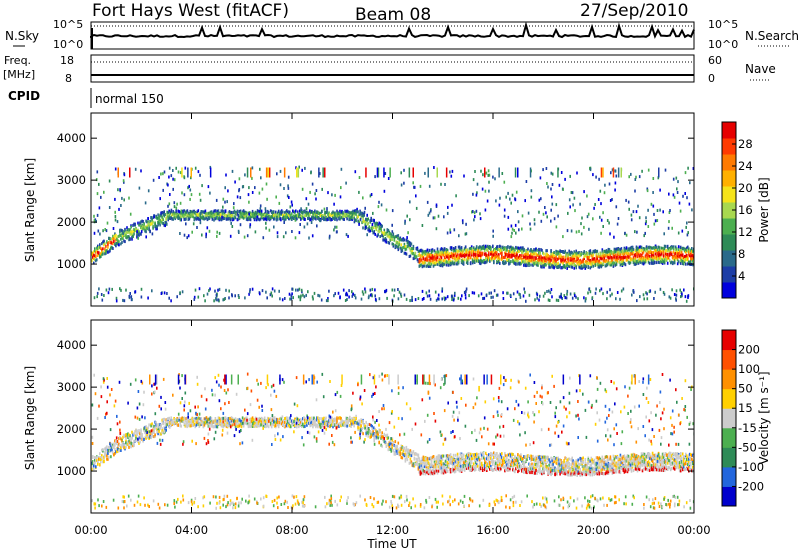 Image resolution: width=800 pixels, height=558 pixels. Describe the element at coordinates (723, 24) in the screenshot. I see `nsearch-tick-high: 10^5` at that location.